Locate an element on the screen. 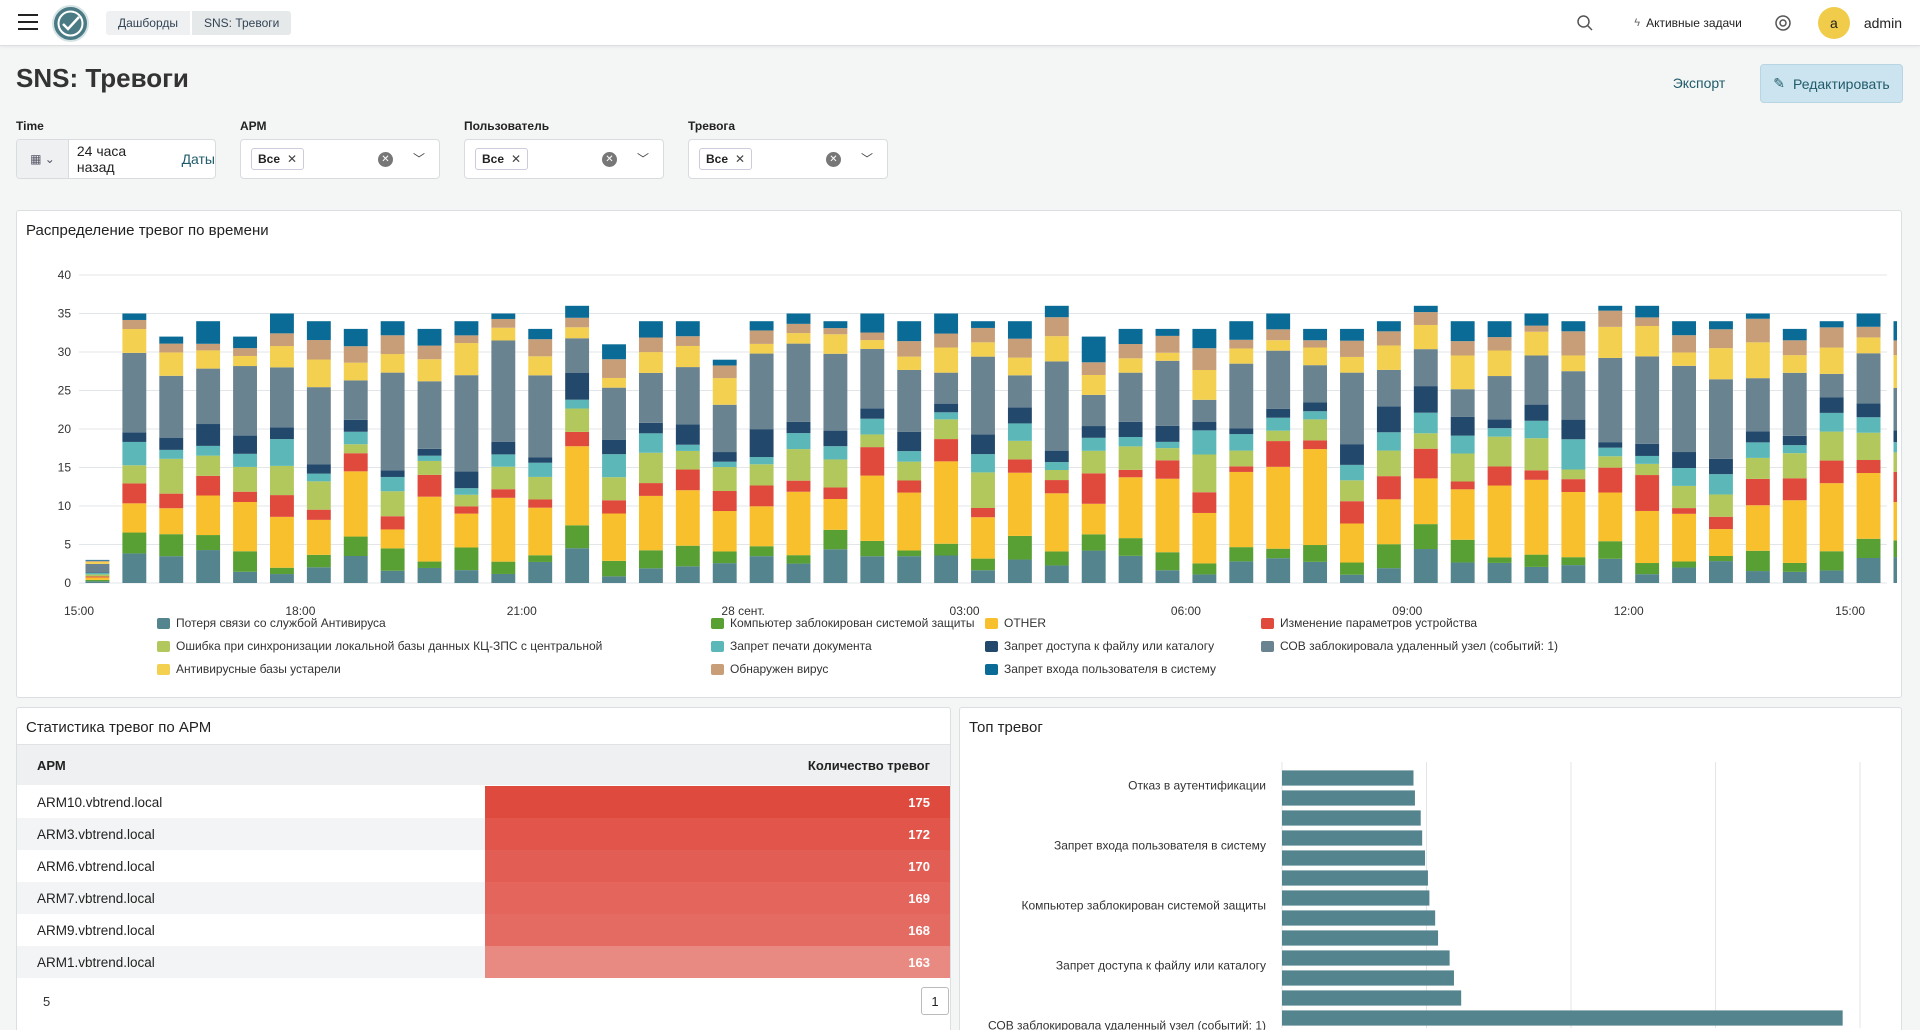 Image resolution: width=1920 pixels, height=1030 pixels. avatar: a is located at coordinates (1833, 23).